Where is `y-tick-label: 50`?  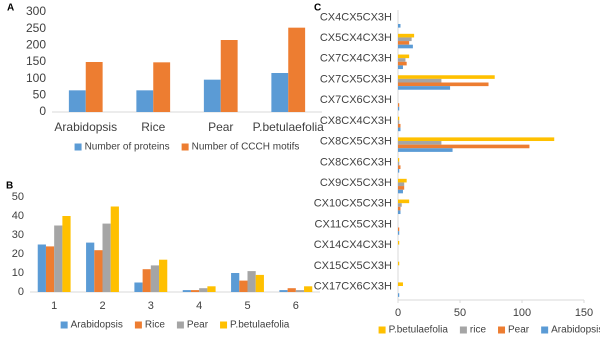 y-tick-label: 50 is located at coordinates (18, 197).